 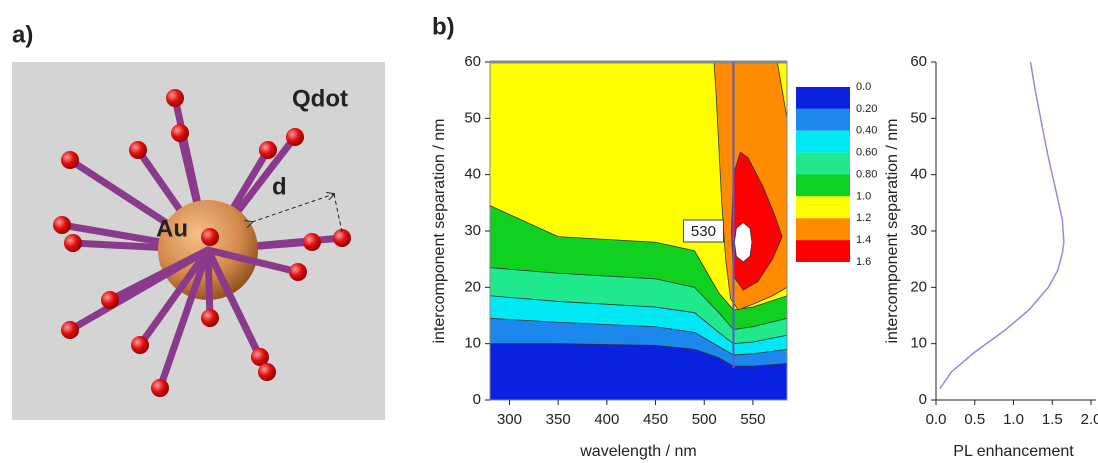 What do you see at coordinates (1002, 225) in the screenshot?
I see `series-line` at bounding box center [1002, 225].